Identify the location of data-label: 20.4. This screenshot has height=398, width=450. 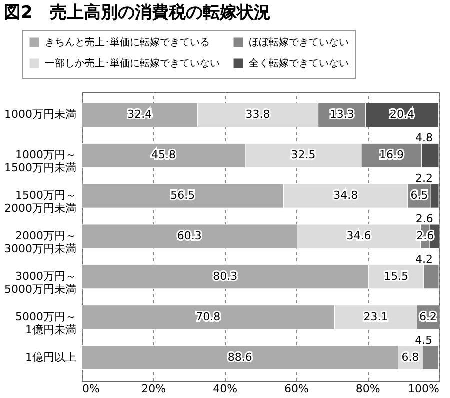
(402, 115).